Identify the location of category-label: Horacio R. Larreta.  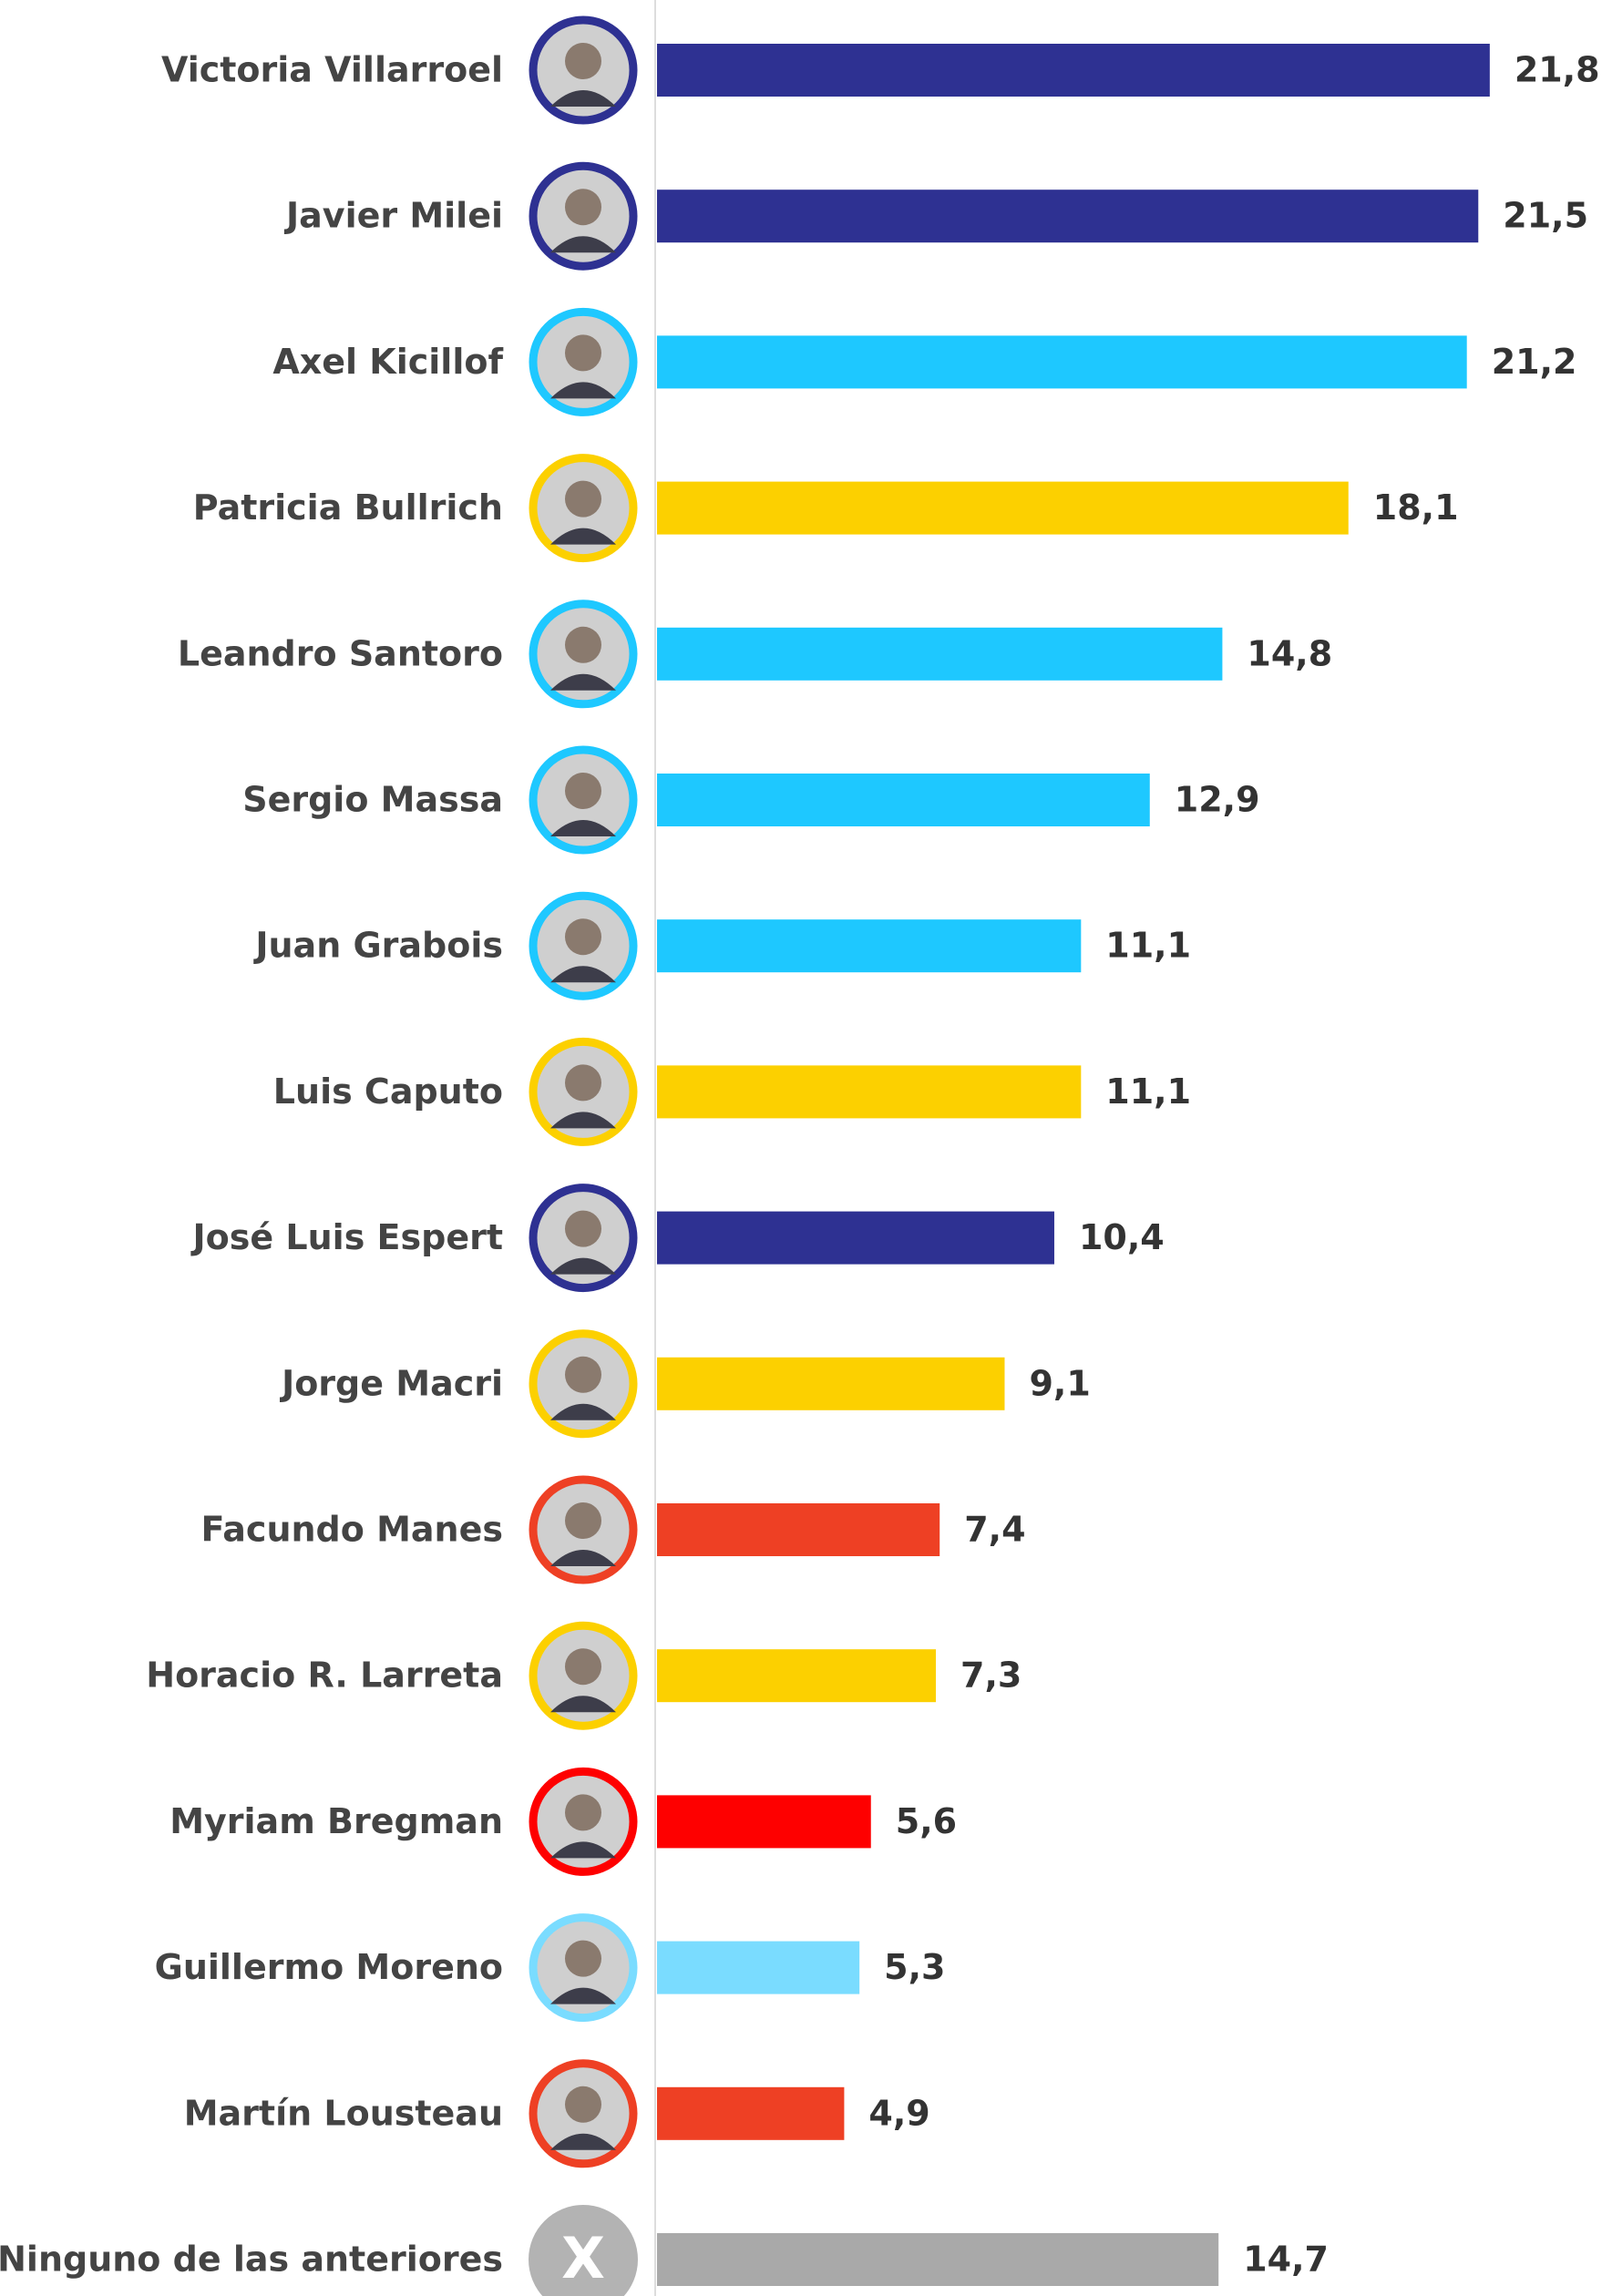
(324, 1675).